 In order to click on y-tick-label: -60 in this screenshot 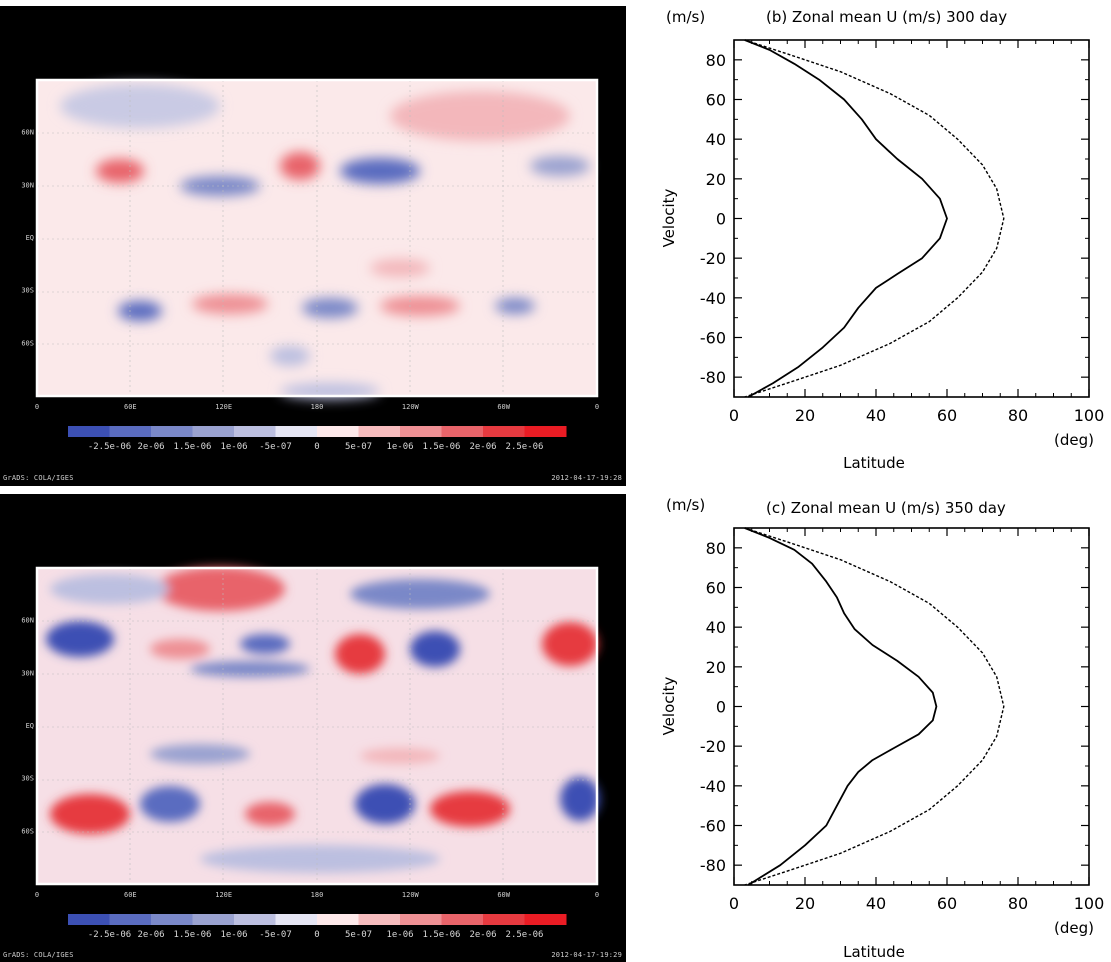, I will do `click(713, 826)`.